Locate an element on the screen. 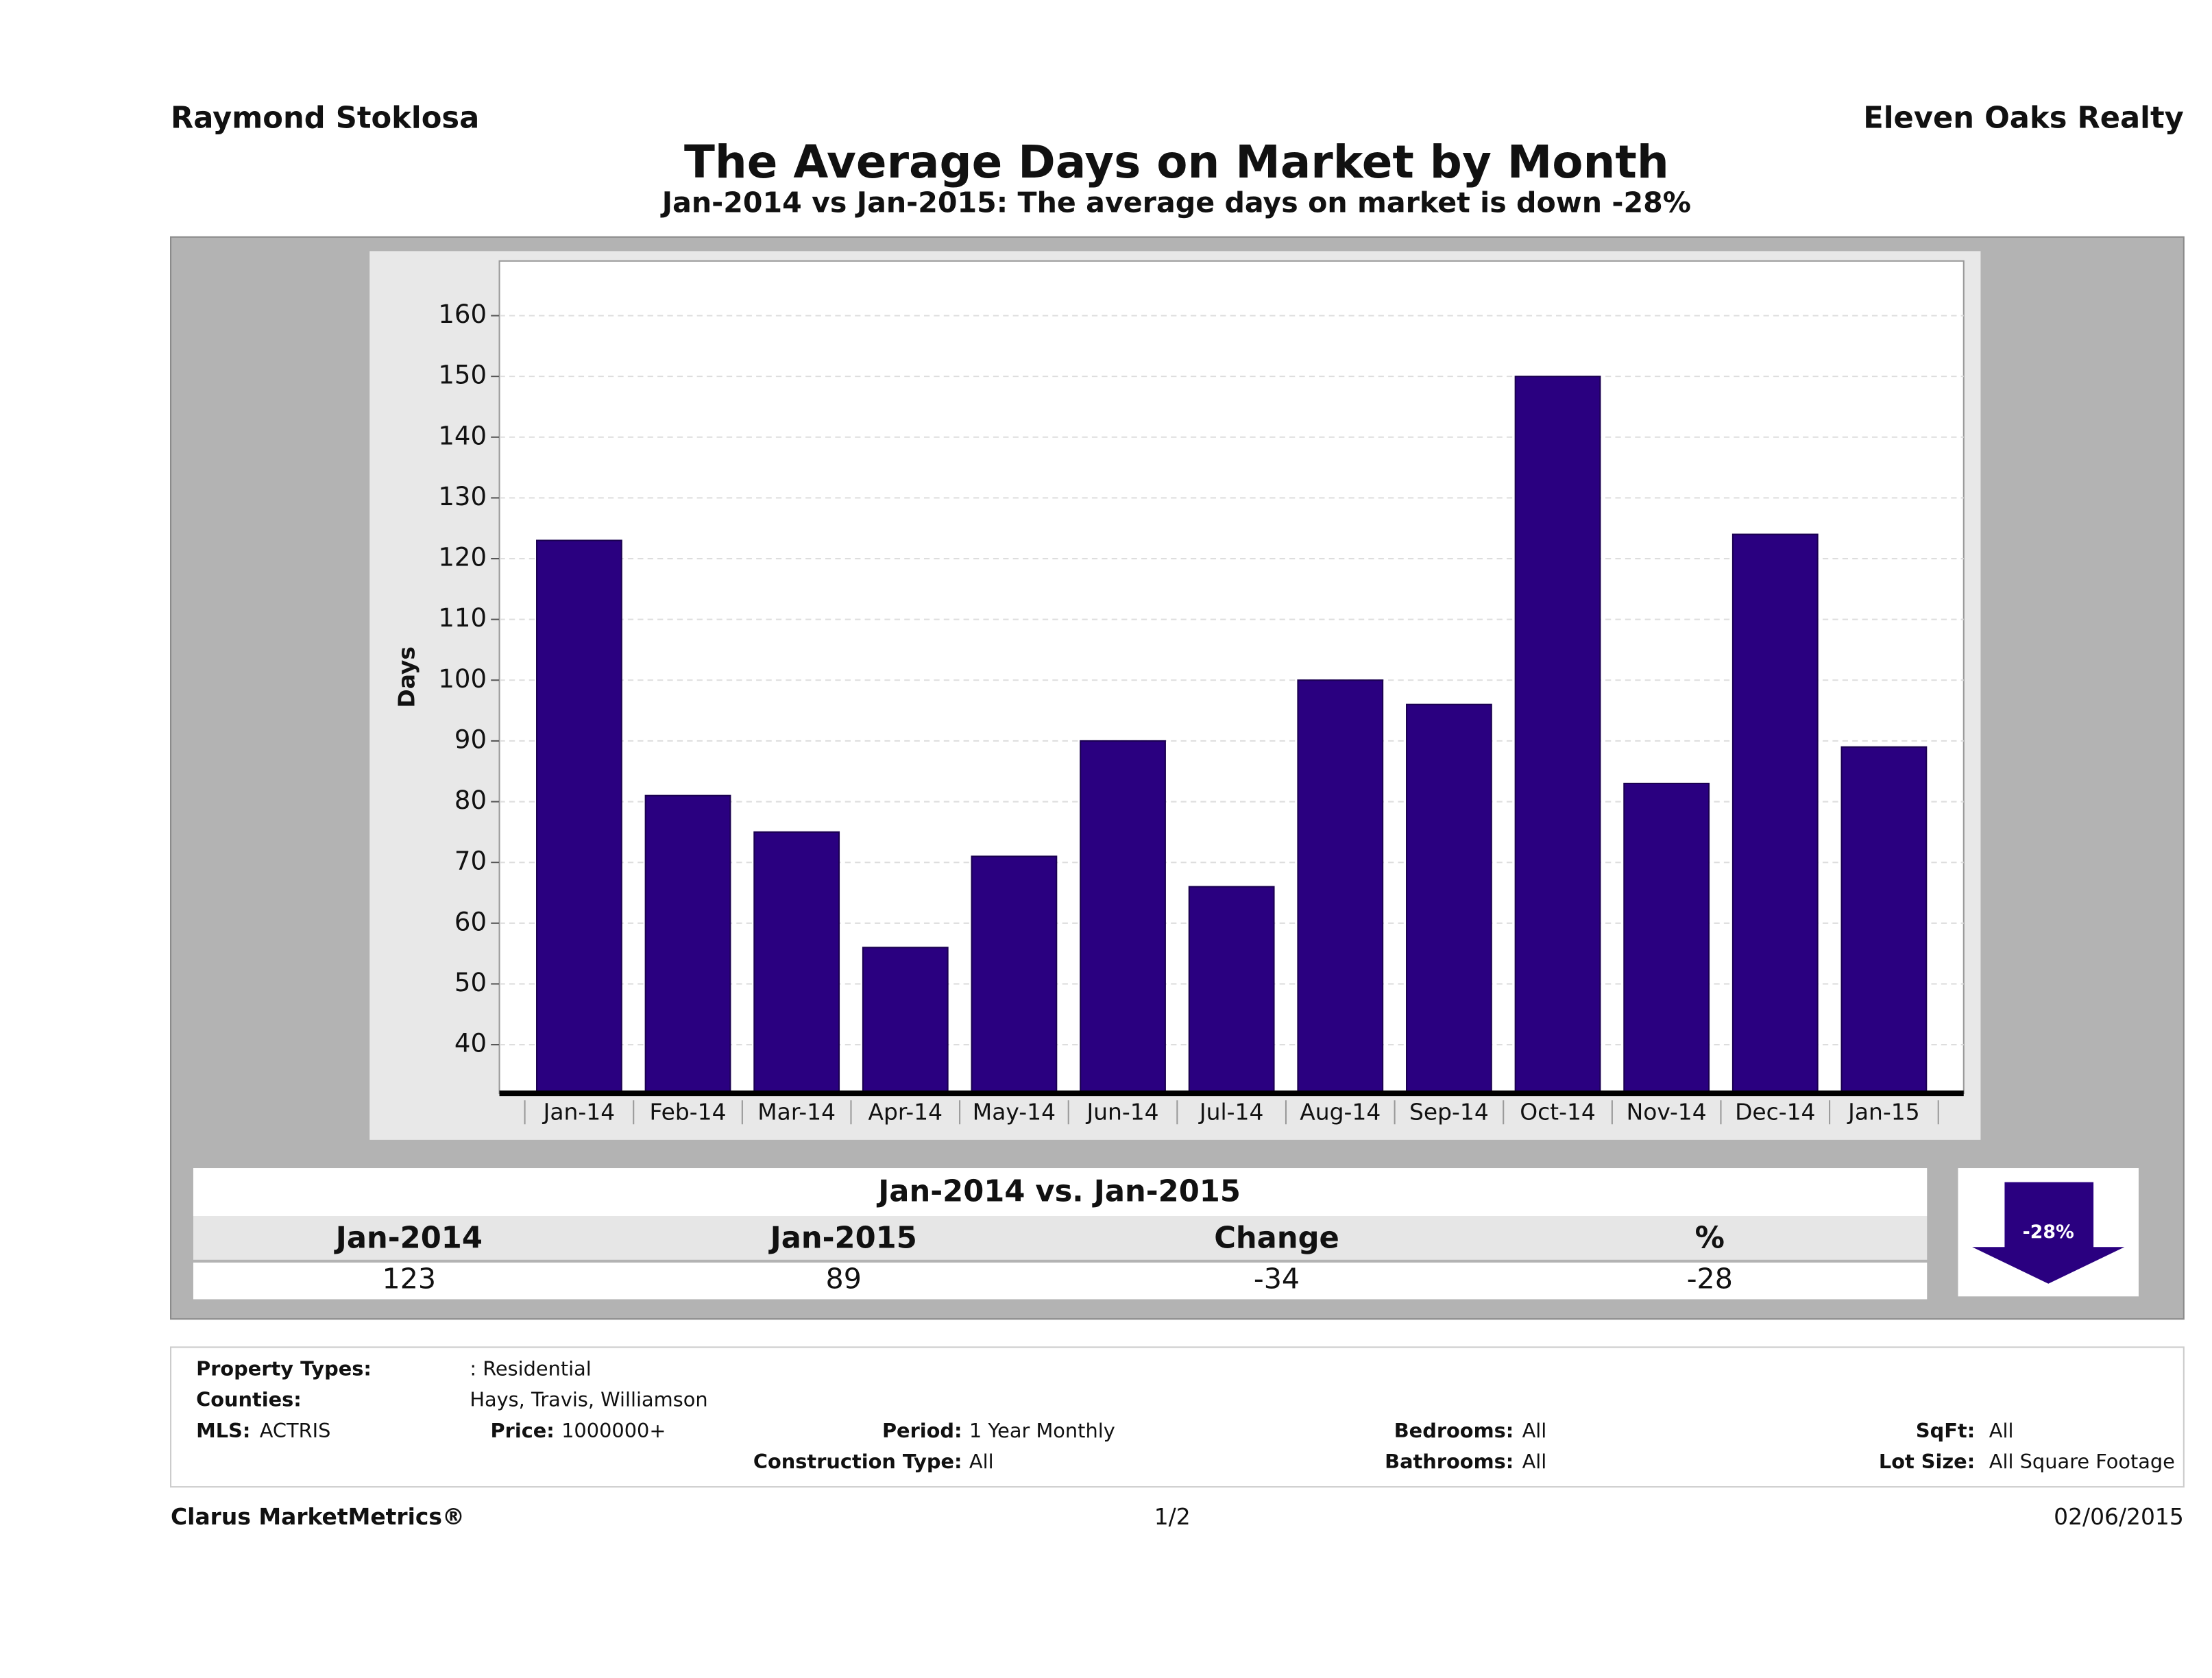 The image size is (2212, 1678). summary-value: 89 is located at coordinates (844, 1279).